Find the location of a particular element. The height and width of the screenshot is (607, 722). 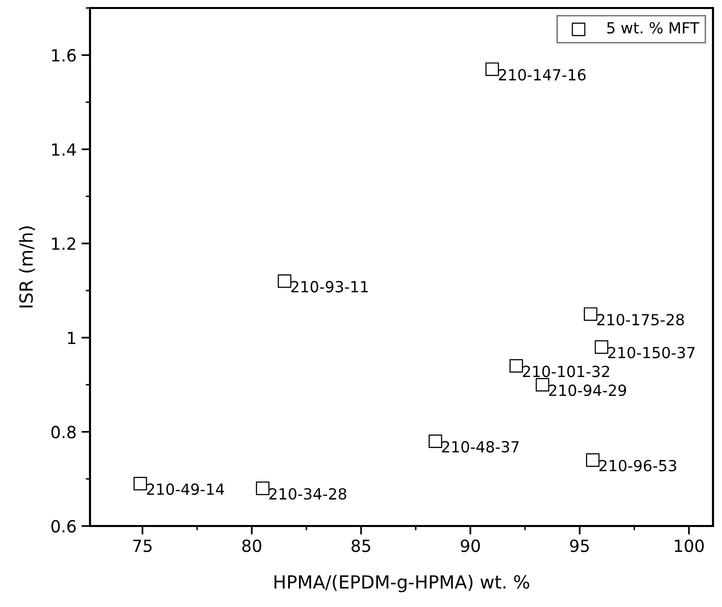

legend-label: 5 wt. % MFT is located at coordinates (653, 28).